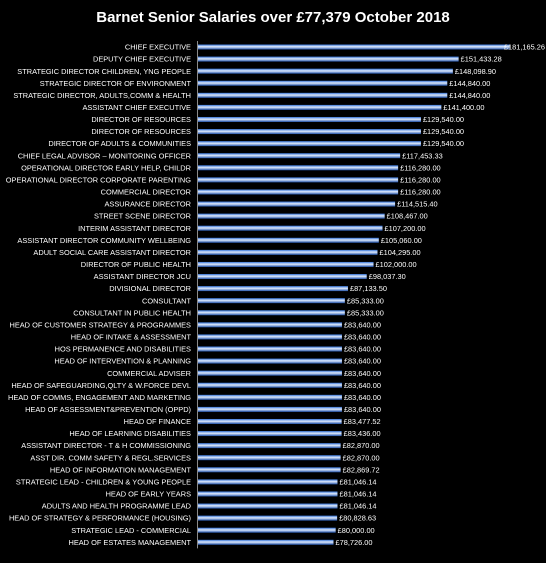 Image resolution: width=546 pixels, height=563 pixels. What do you see at coordinates (362, 421) in the screenshot?
I see `data-label: £83,477.52` at bounding box center [362, 421].